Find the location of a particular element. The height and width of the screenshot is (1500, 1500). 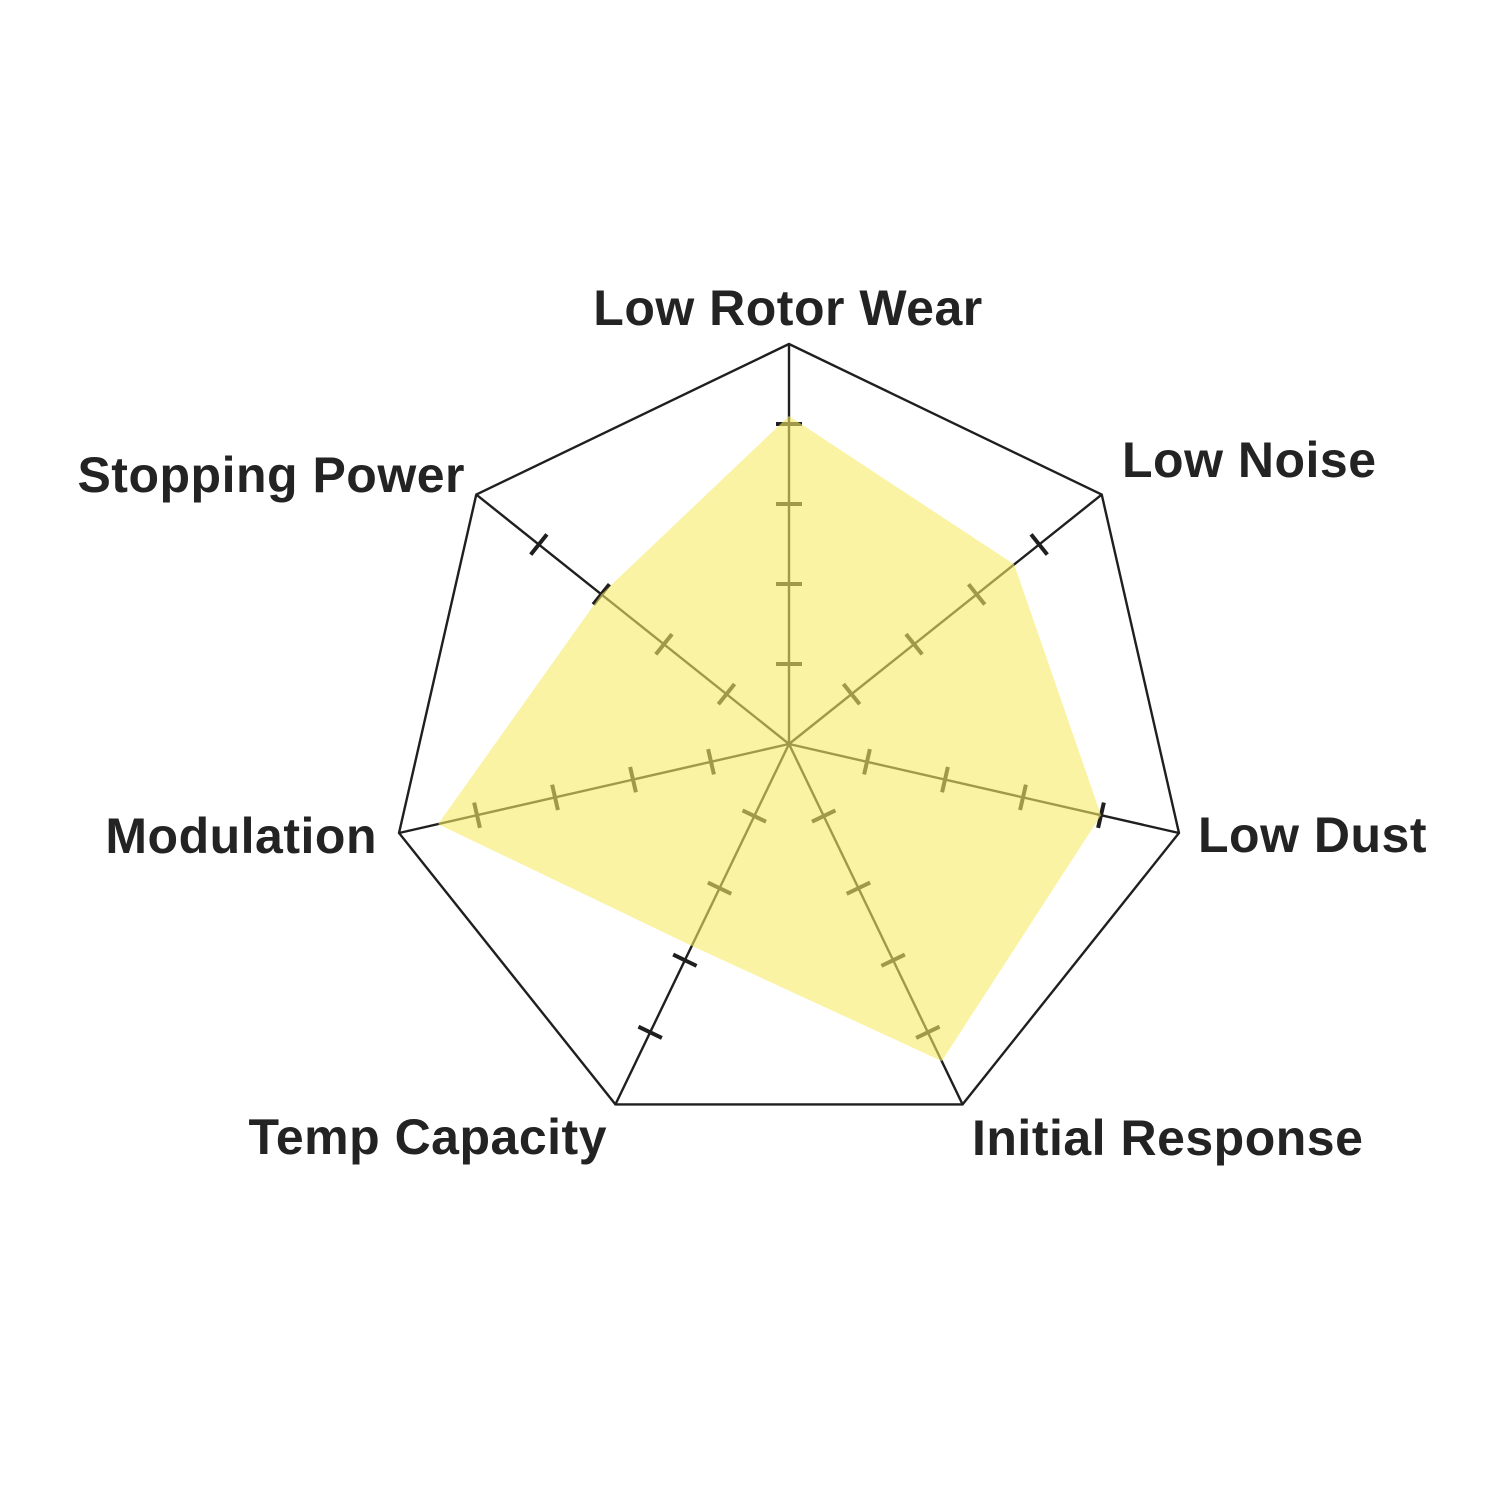

axis-label-temp-capacity: Temp Capacity is located at coordinates (427, 1137).